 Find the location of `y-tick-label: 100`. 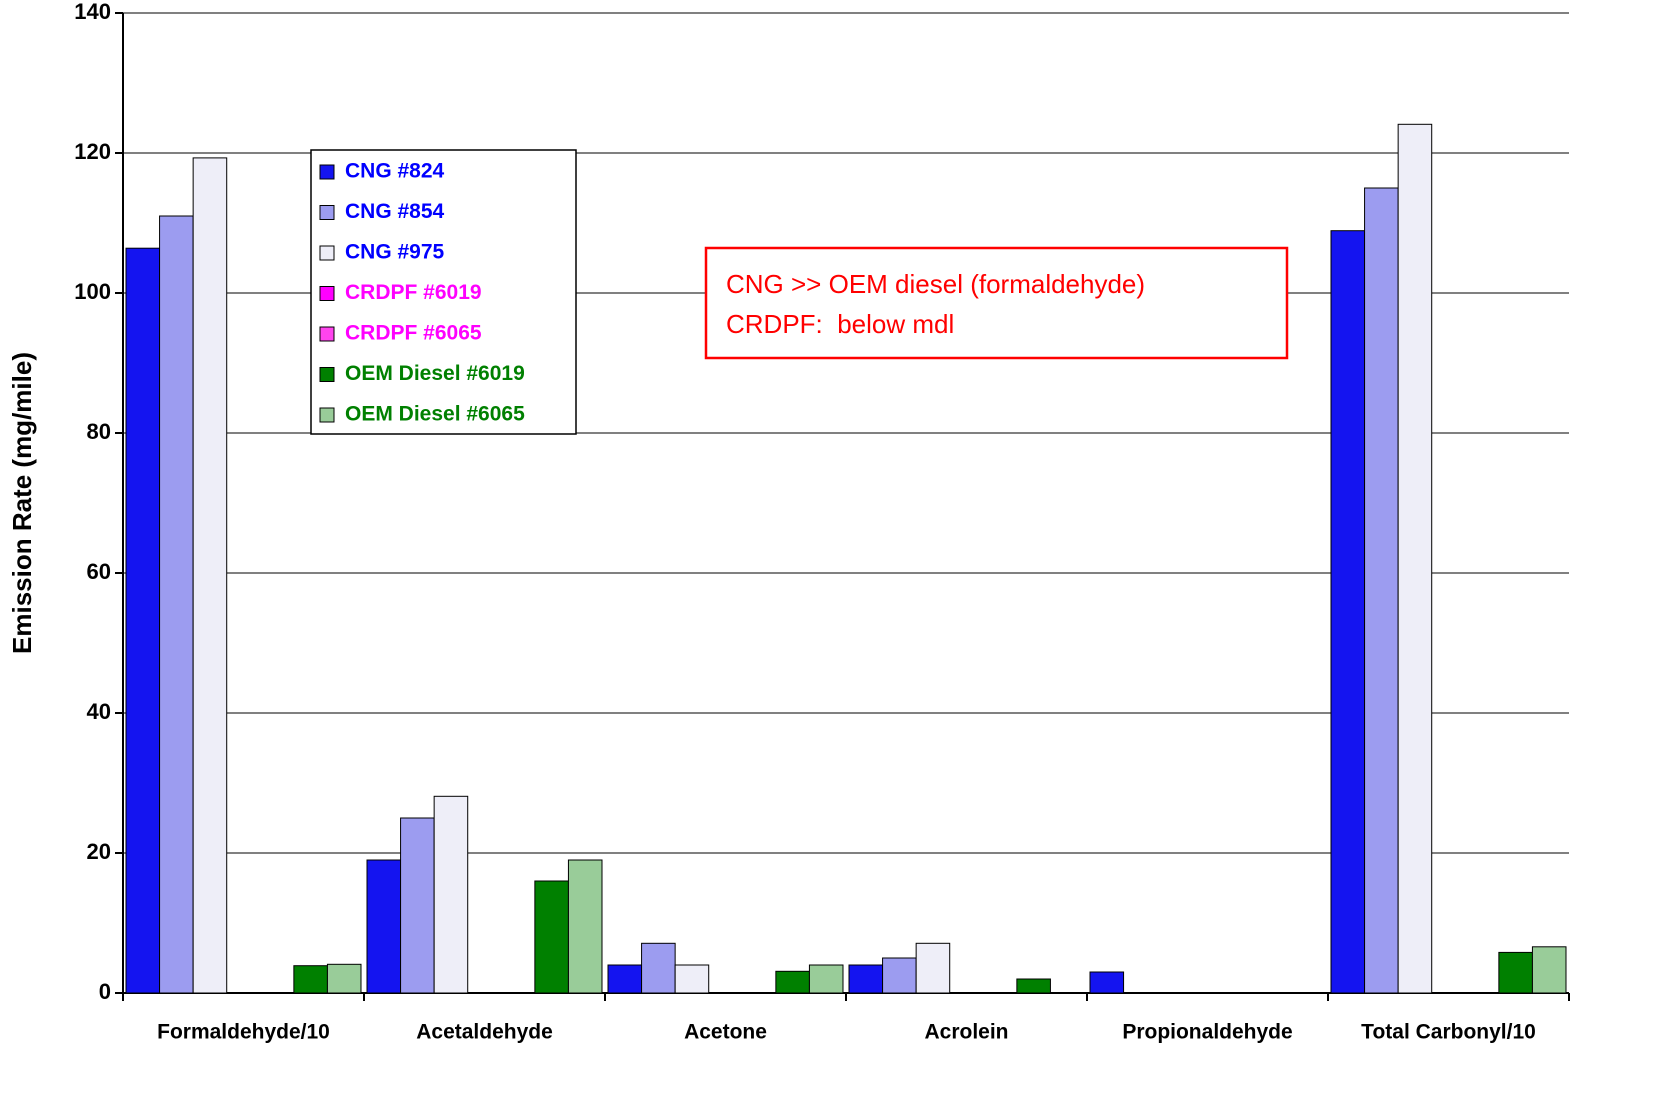

y-tick-label: 100 is located at coordinates (92, 291).